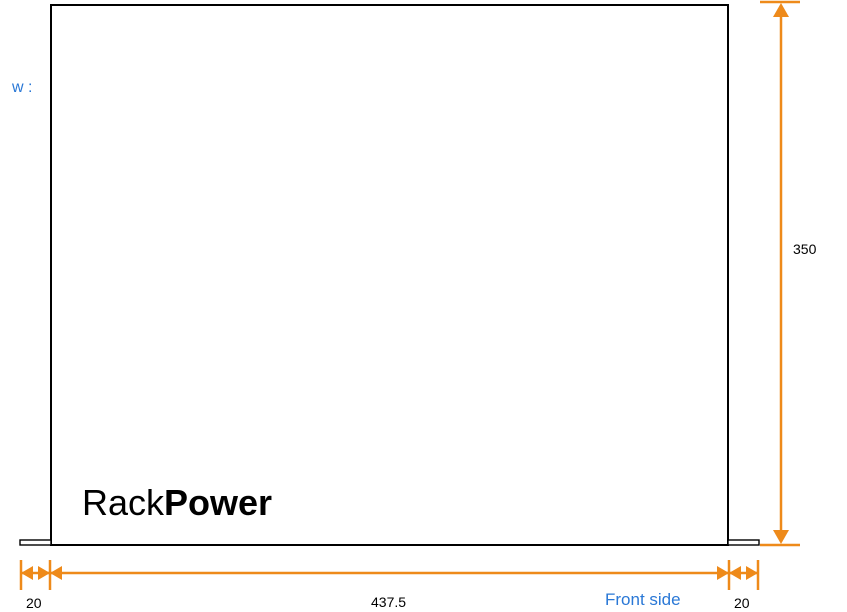 The height and width of the screenshot is (612, 847). I want to click on height-dimension, so click(780, 273).